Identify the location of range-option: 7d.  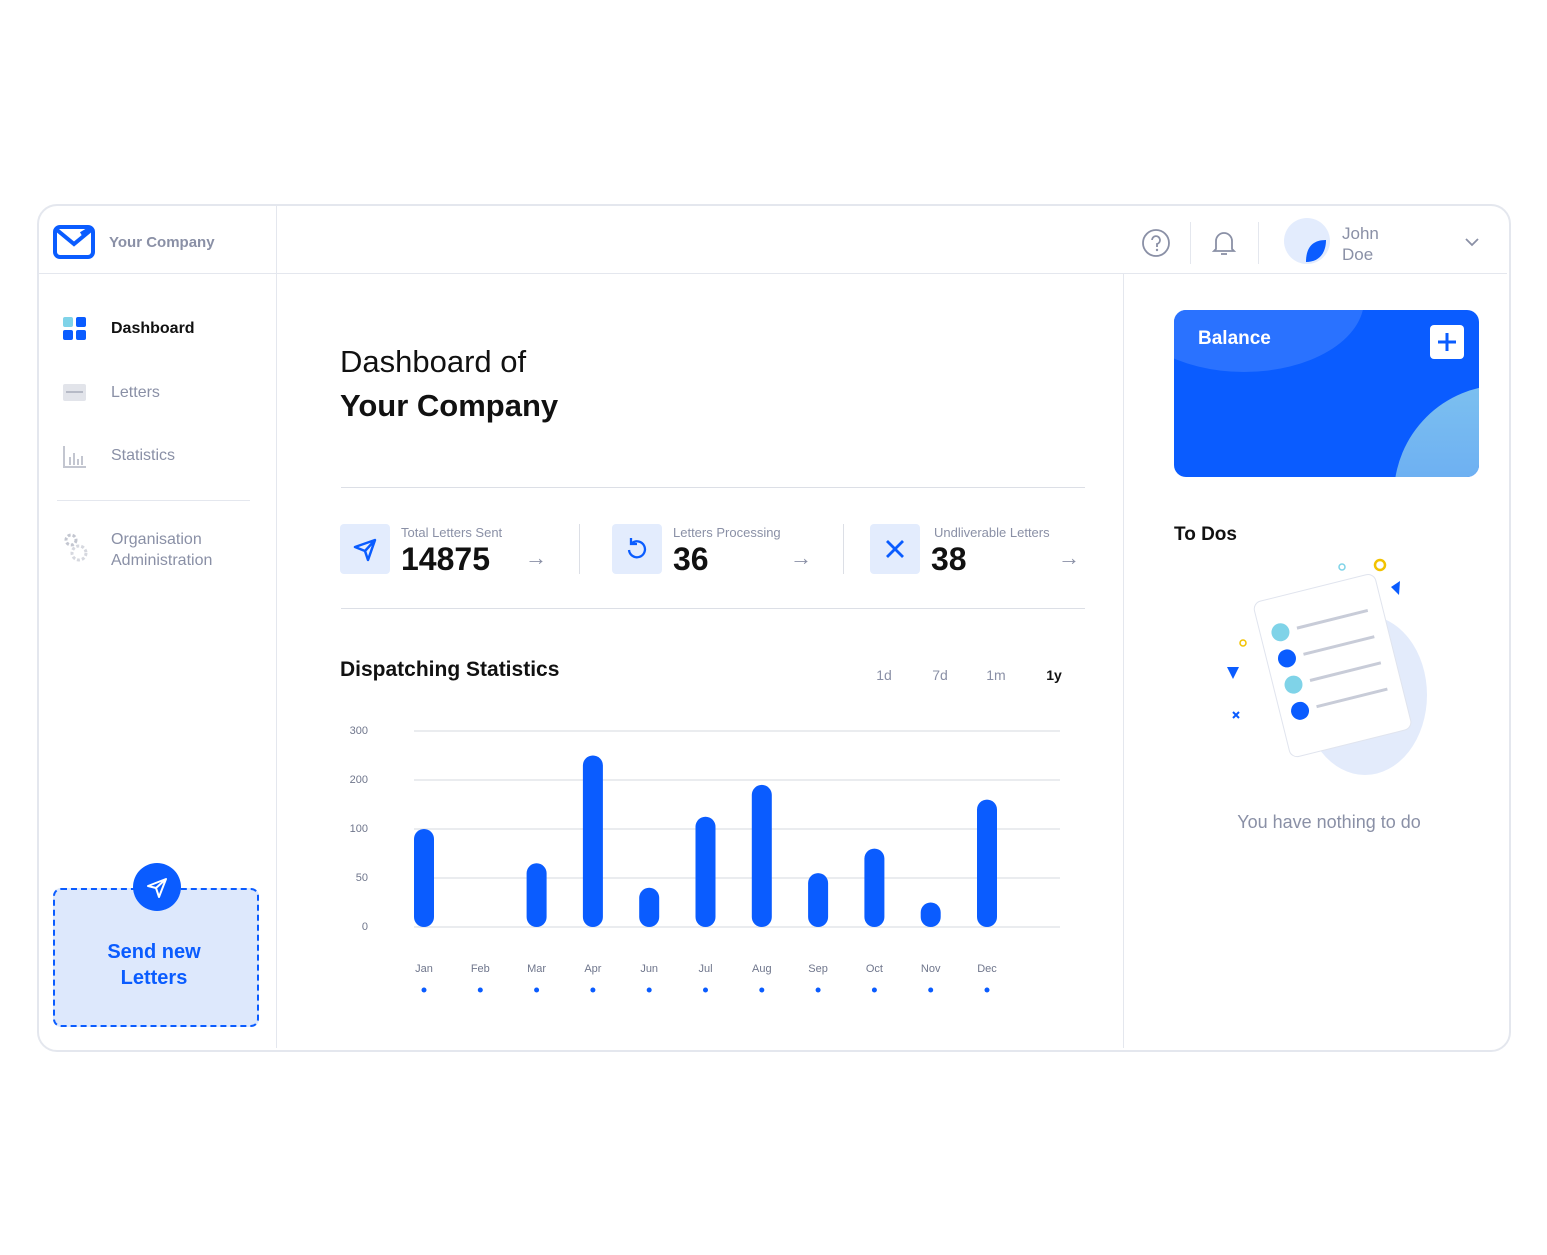
(940, 675).